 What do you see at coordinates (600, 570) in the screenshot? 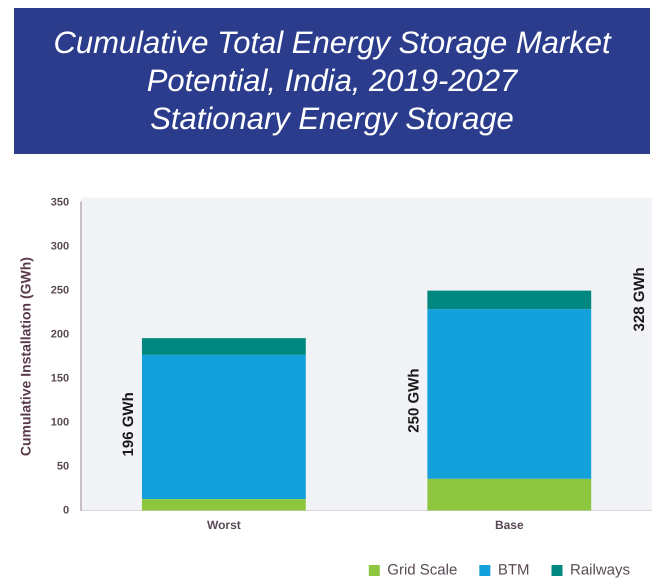
I see `legend-label: Railways` at bounding box center [600, 570].